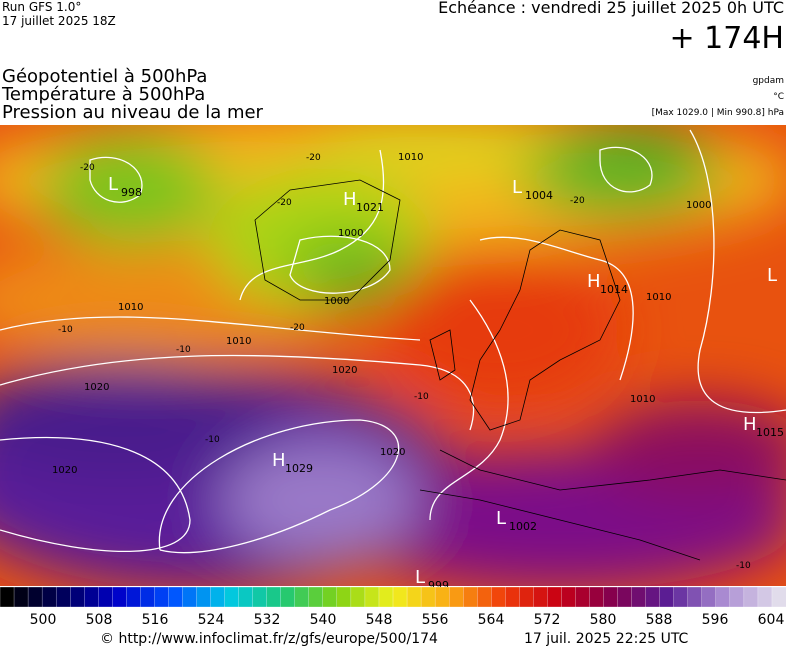 Image resolution: width=786 pixels, height=648 pixels. Describe the element at coordinates (606, 639) in the screenshot. I see `footer-time: 17 juil. 2025 22:25 UTC` at that location.